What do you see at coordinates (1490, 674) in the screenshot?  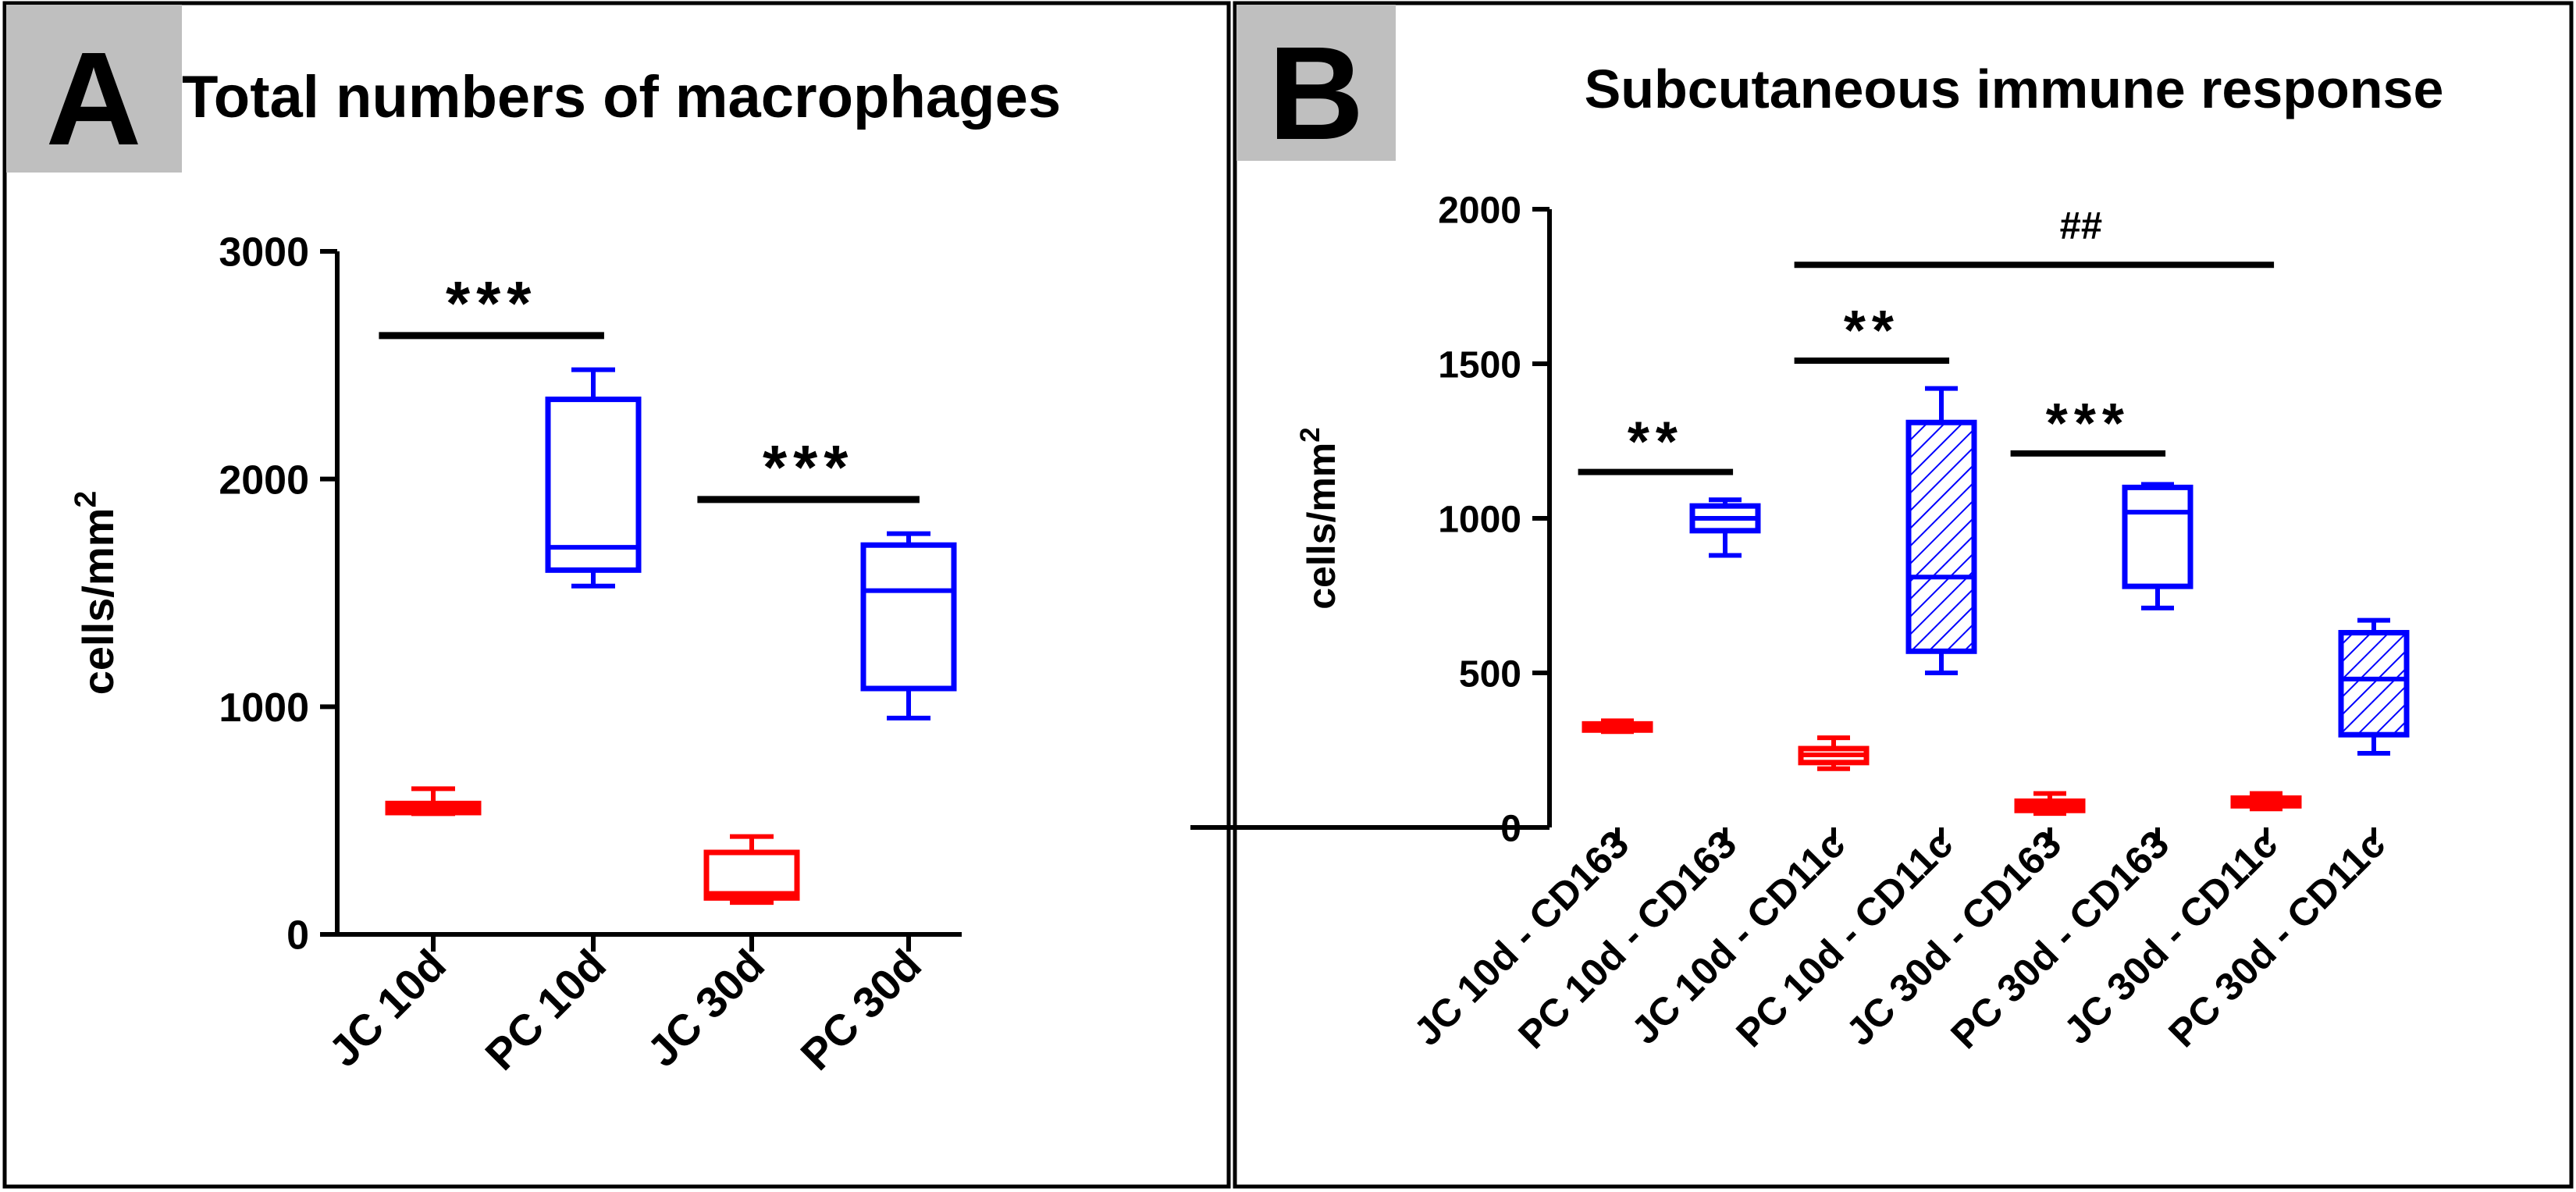 I see `y-tick-label: 500` at bounding box center [1490, 674].